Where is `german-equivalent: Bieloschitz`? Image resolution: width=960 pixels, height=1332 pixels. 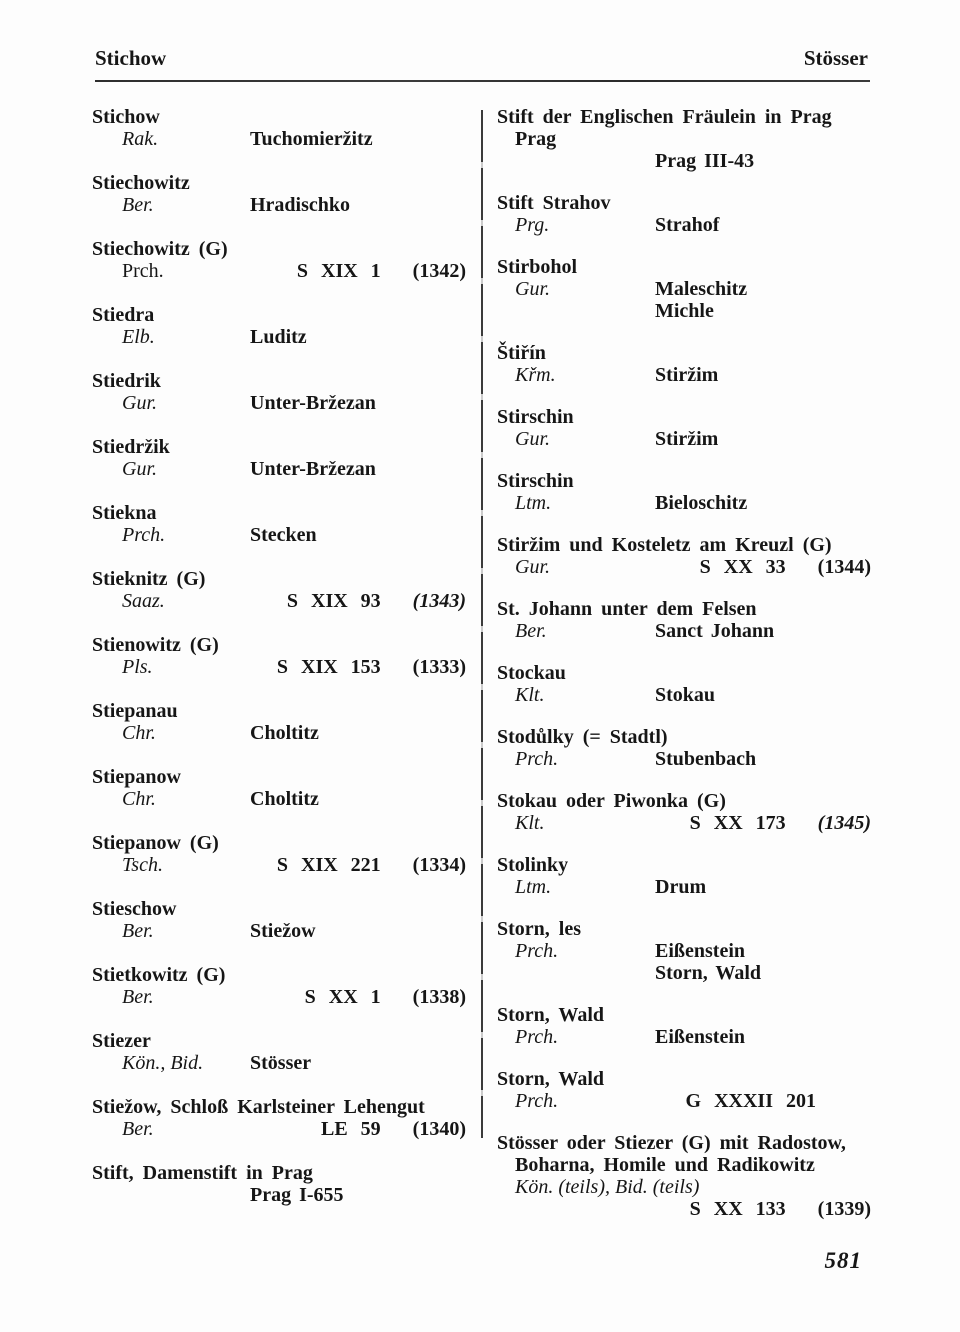 german-equivalent: Bieloschitz is located at coordinates (701, 503).